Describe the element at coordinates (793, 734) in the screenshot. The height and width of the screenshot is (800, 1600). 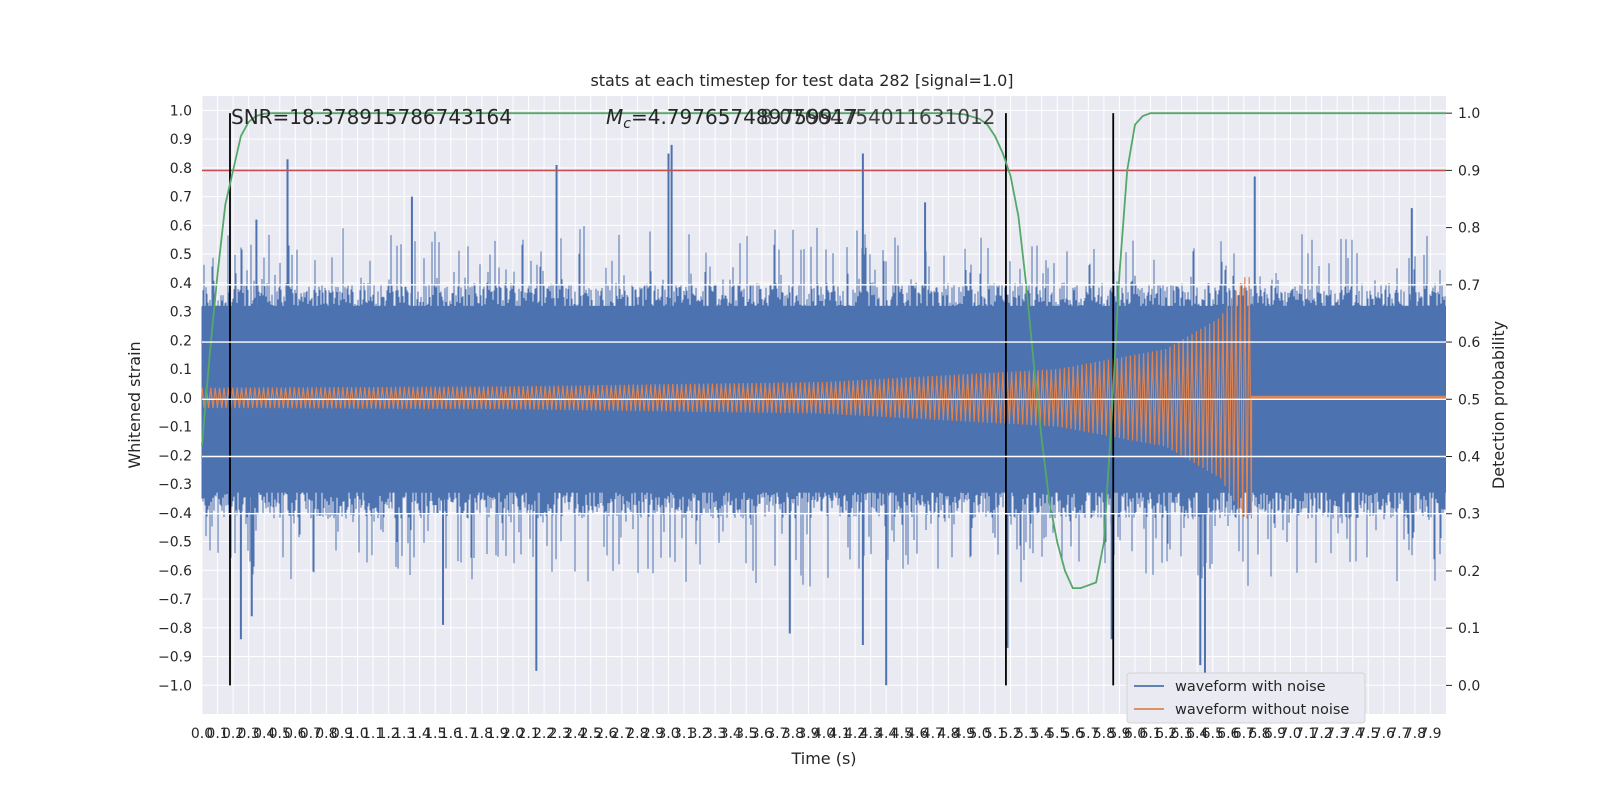
I see `x-tick-label: 3.8` at that location.